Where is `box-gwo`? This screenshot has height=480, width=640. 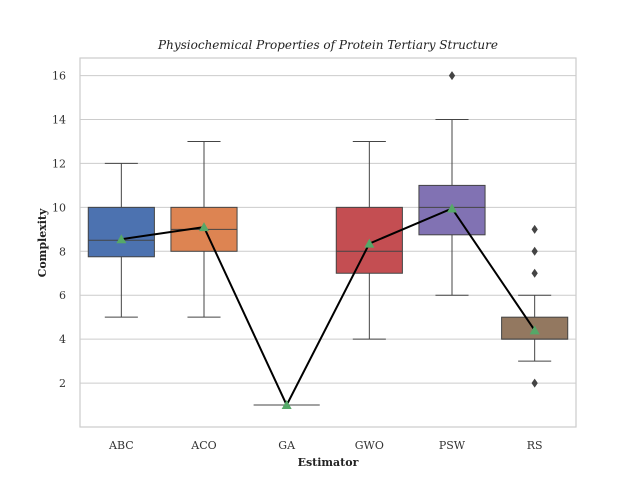
box-gwo is located at coordinates (369, 240).